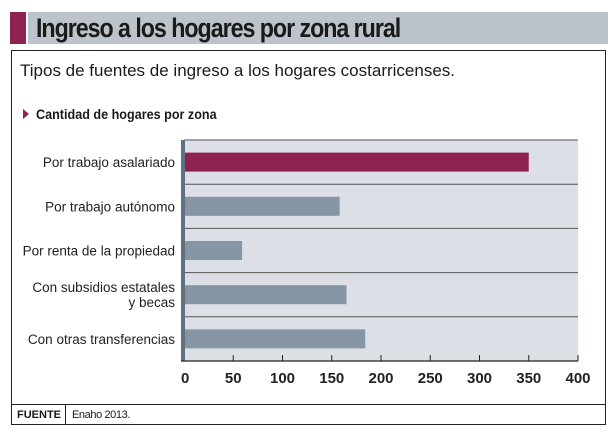 The width and height of the screenshot is (612, 437). Describe the element at coordinates (101, 339) in the screenshot. I see `category-label: Con otras transferencias` at that location.